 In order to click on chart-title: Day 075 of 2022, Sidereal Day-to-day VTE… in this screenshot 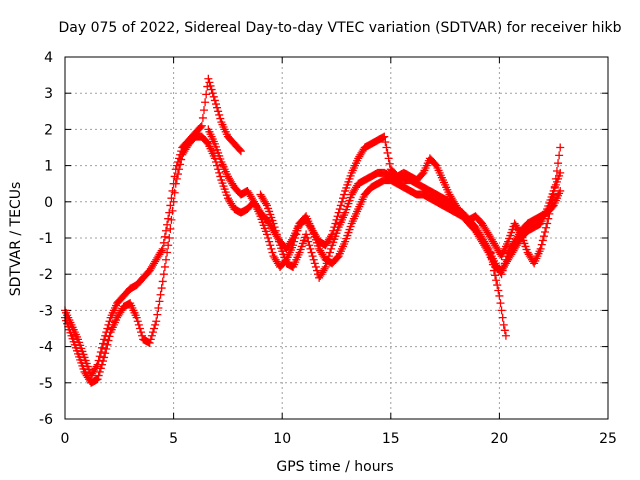, I will do `click(340, 28)`.